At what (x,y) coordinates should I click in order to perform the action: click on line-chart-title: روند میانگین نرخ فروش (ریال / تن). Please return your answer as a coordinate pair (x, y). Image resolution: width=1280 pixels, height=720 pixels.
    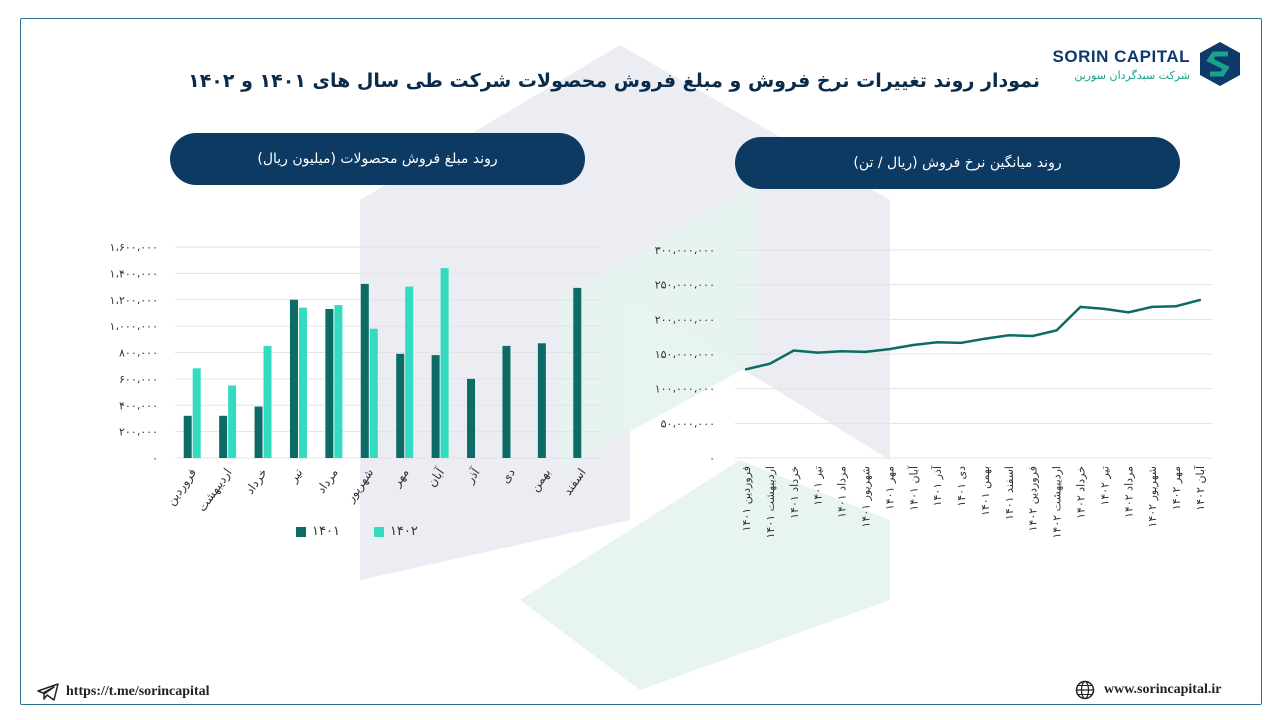
    Looking at the image, I should click on (957, 163).